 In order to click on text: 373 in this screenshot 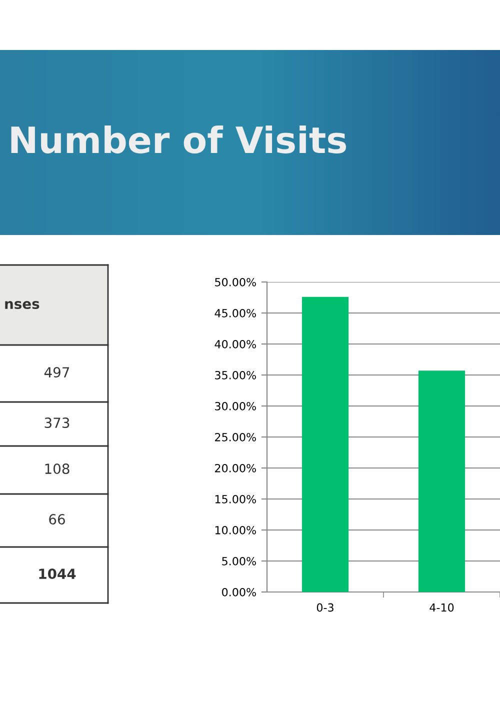, I will do `click(57, 423)`.